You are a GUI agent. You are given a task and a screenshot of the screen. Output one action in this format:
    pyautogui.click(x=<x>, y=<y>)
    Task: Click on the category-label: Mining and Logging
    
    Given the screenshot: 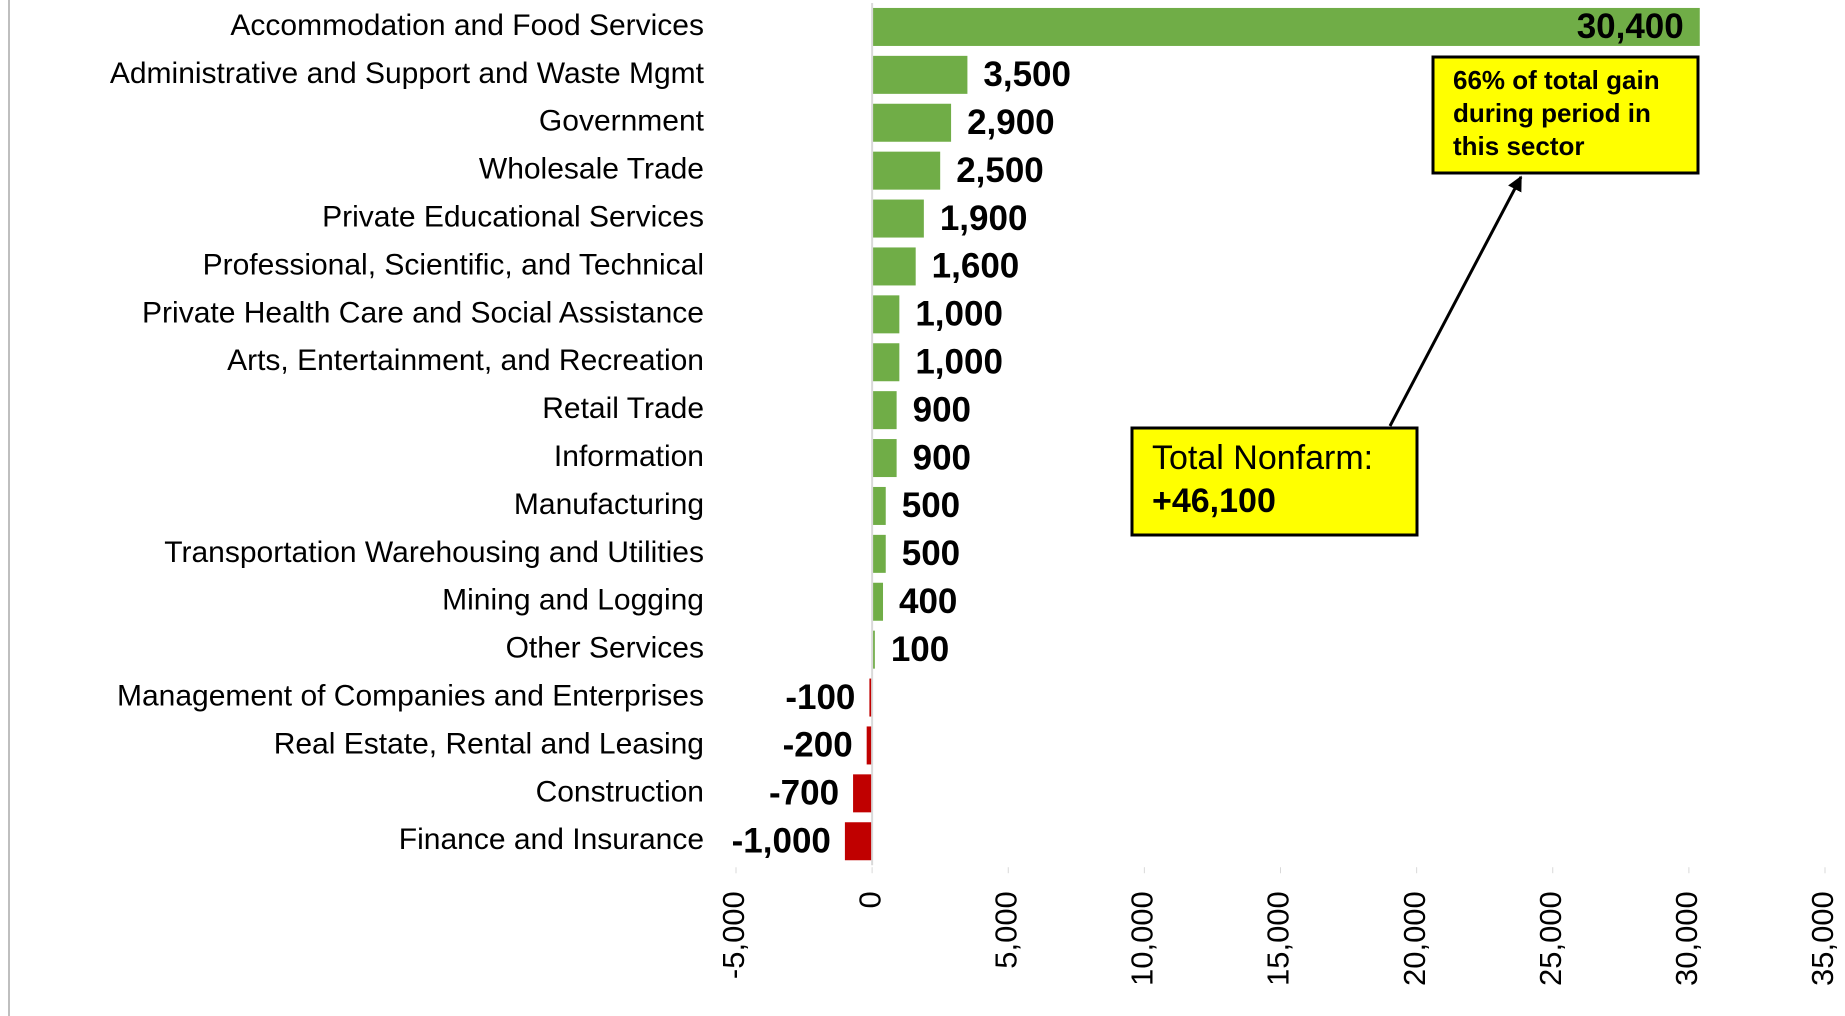 What is the action you would take?
    pyautogui.click(x=573, y=600)
    